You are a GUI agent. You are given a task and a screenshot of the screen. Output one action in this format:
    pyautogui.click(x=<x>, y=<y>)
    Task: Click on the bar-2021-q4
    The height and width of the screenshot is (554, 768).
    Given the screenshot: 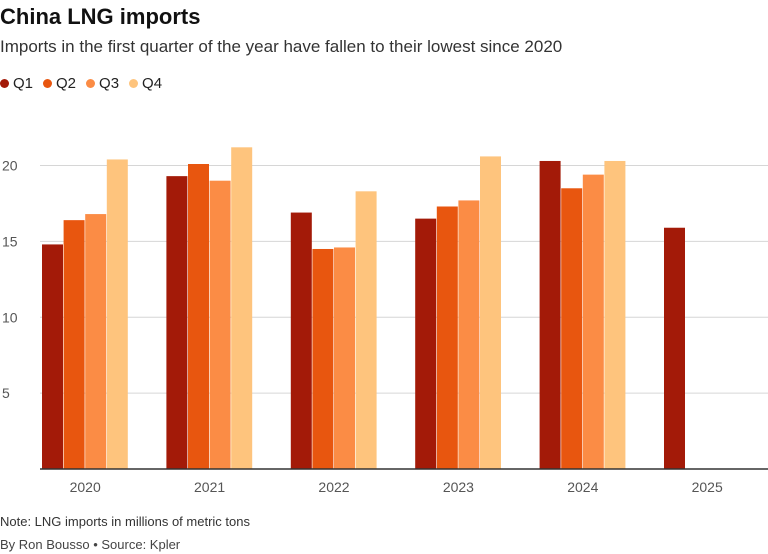 What is the action you would take?
    pyautogui.click(x=242, y=308)
    